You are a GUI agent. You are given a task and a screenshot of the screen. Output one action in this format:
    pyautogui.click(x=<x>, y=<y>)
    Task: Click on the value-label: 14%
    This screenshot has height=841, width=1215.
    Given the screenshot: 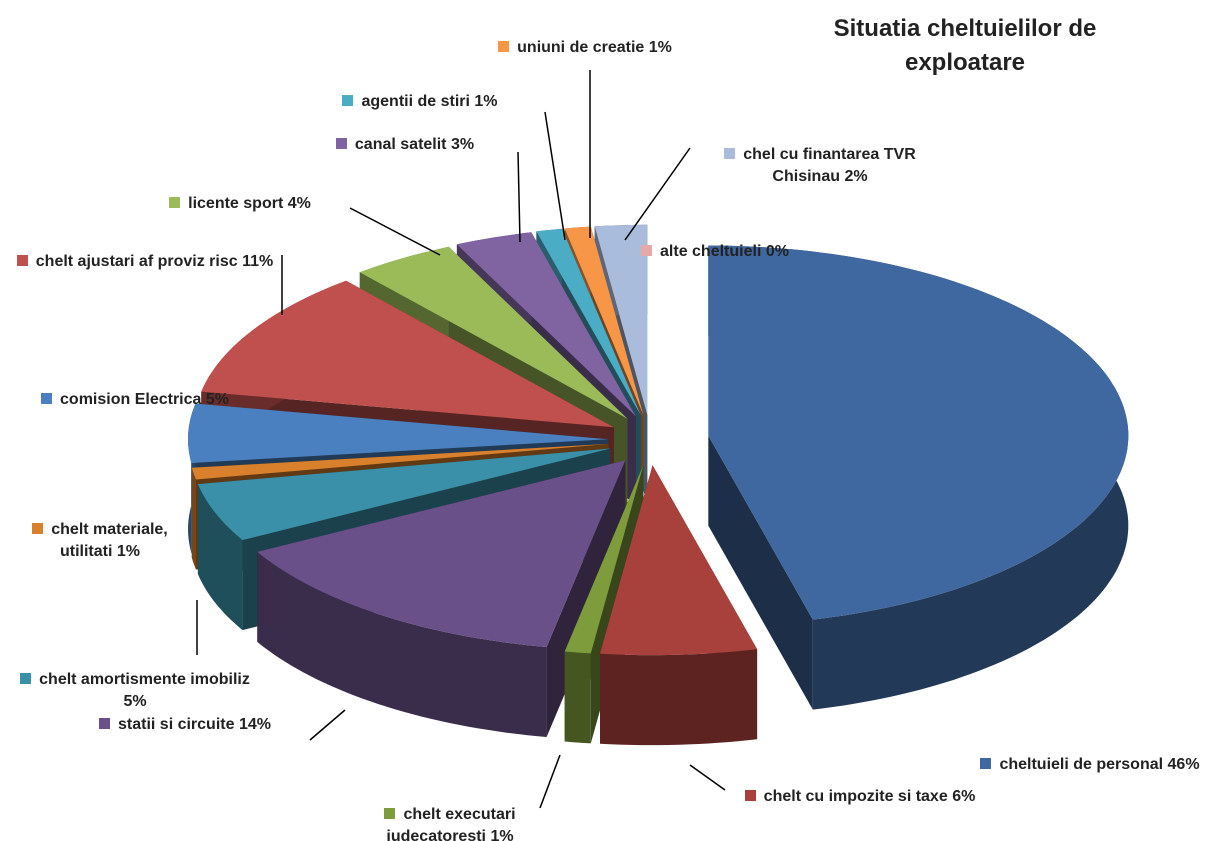 What is the action you would take?
    pyautogui.click(x=254, y=724)
    